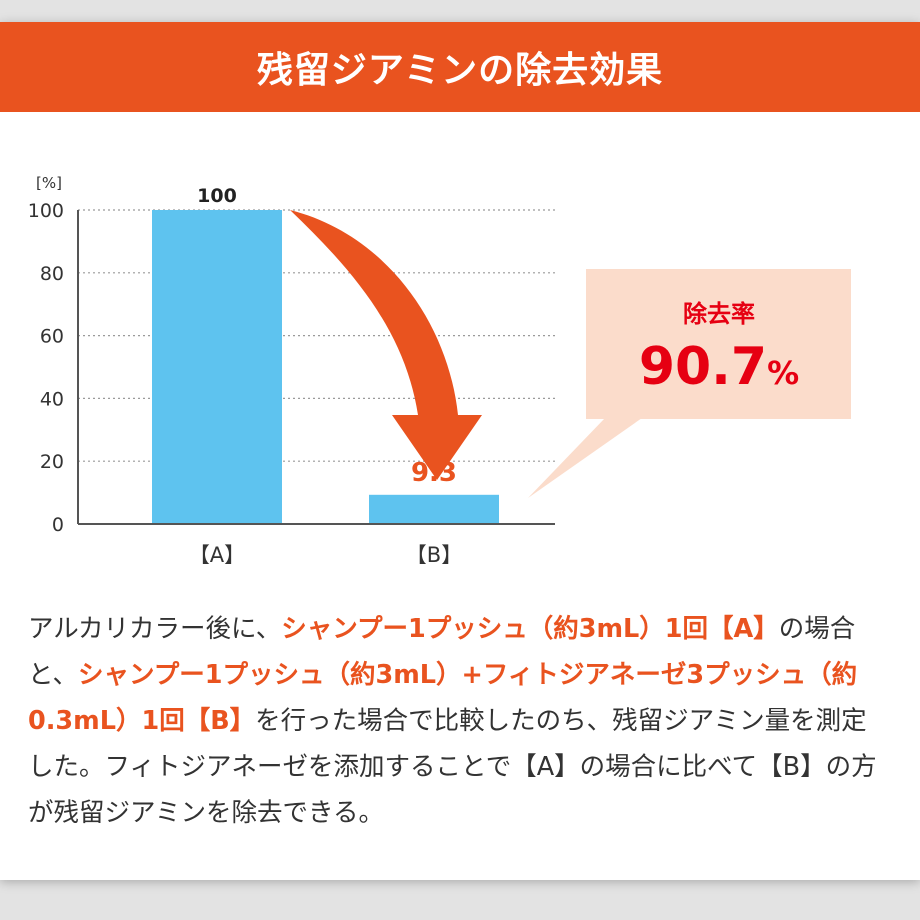 This screenshot has width=920, height=920. Describe the element at coordinates (46, 211) in the screenshot. I see `y-tick-label: 100` at that location.